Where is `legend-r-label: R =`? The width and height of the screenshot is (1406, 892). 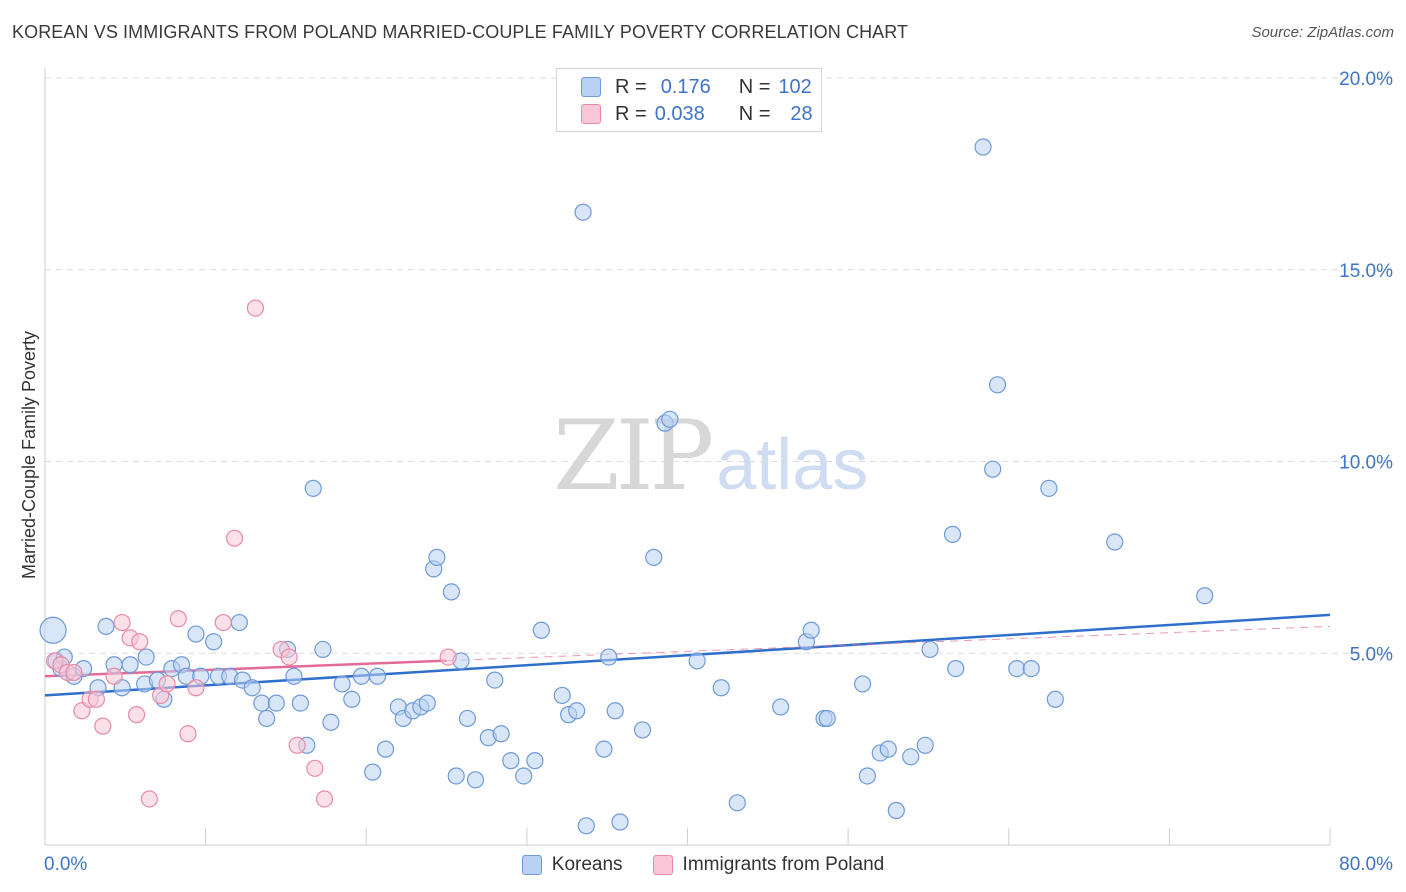 legend-r-label: R = is located at coordinates (631, 113).